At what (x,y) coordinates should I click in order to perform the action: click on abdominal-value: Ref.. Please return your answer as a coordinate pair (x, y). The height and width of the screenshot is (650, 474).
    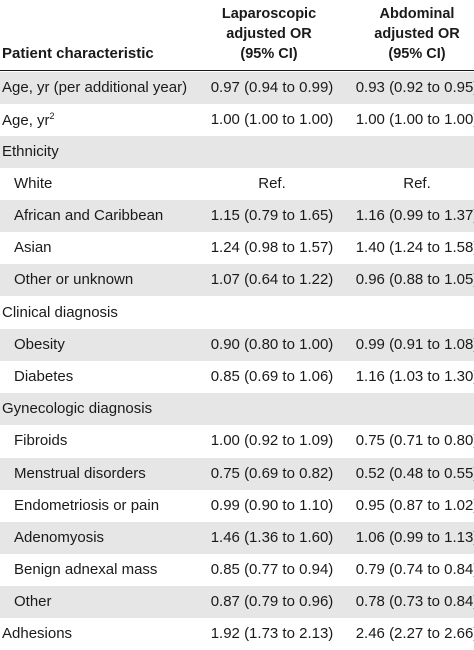
    Looking at the image, I should click on (417, 183).